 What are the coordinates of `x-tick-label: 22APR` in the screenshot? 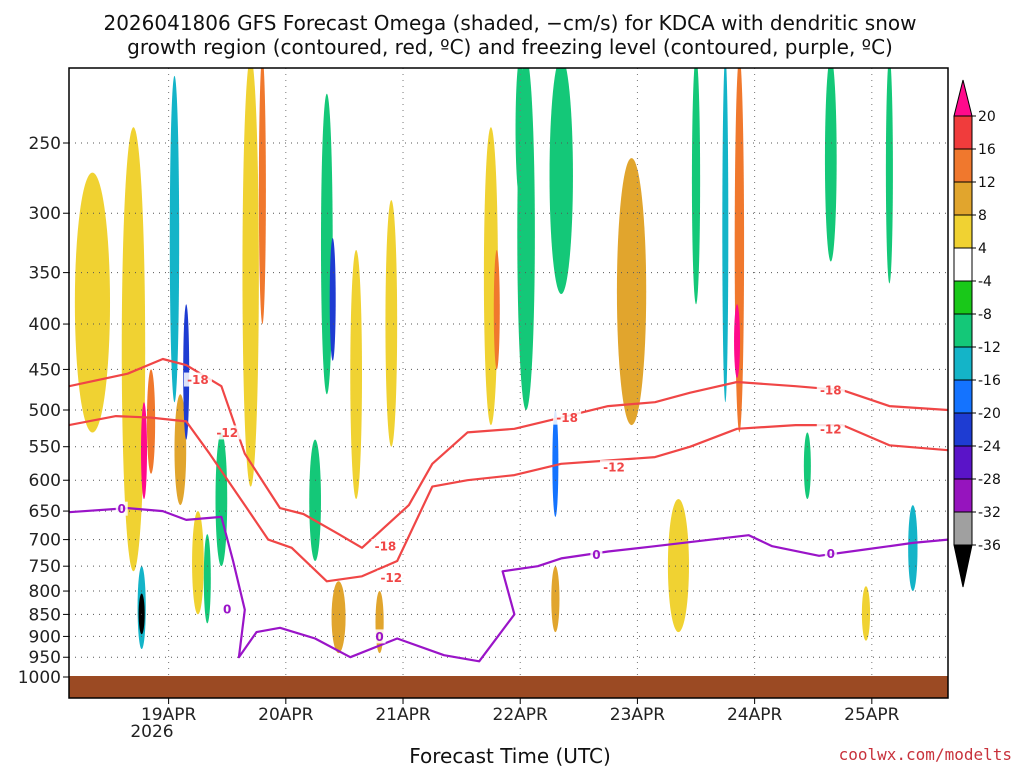 It's located at (521, 715).